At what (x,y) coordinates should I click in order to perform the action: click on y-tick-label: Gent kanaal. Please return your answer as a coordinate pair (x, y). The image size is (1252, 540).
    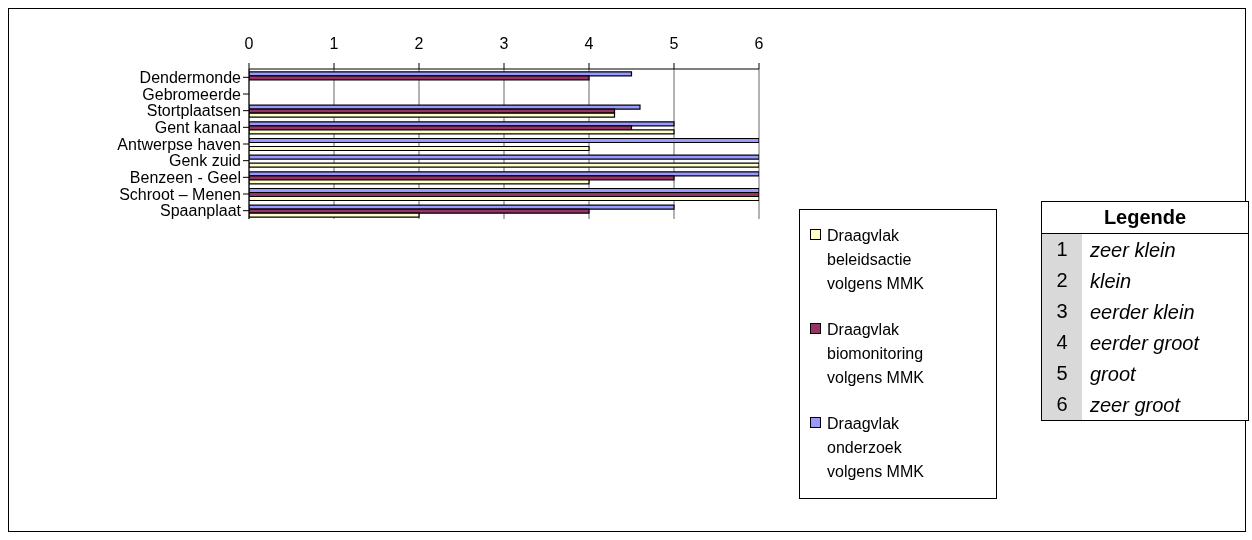
    Looking at the image, I should click on (197, 128).